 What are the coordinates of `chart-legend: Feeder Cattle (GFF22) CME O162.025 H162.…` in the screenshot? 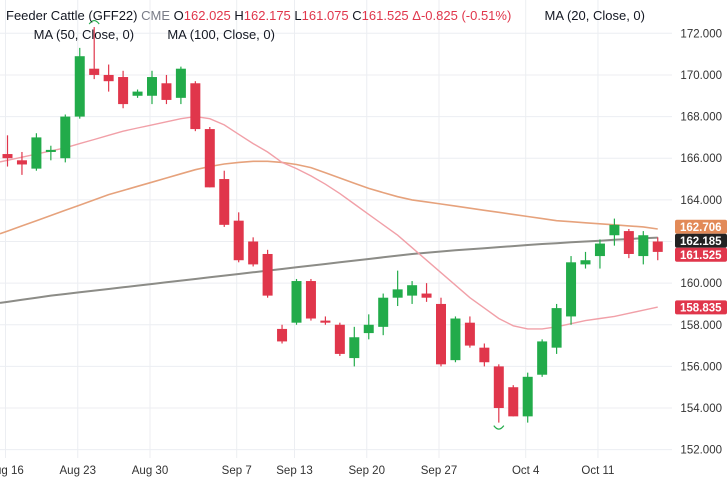 It's located at (325, 25).